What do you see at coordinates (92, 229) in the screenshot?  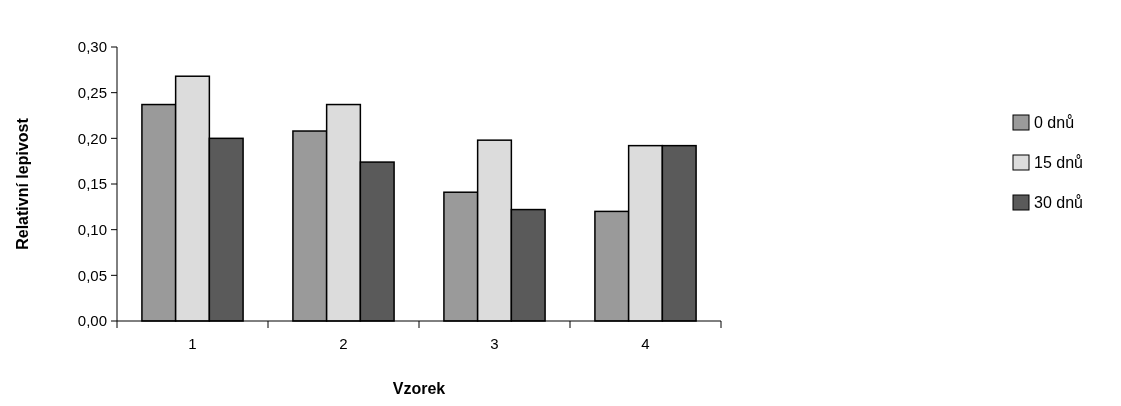 I see `y-tick-label: 0,10` at bounding box center [92, 229].